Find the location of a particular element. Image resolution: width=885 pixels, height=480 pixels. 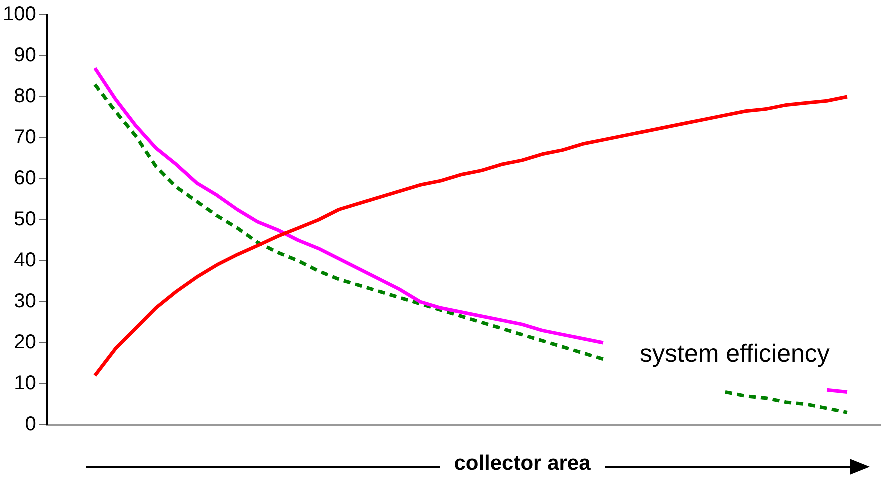

y-tick-label: 100 is located at coordinates (19, 15).